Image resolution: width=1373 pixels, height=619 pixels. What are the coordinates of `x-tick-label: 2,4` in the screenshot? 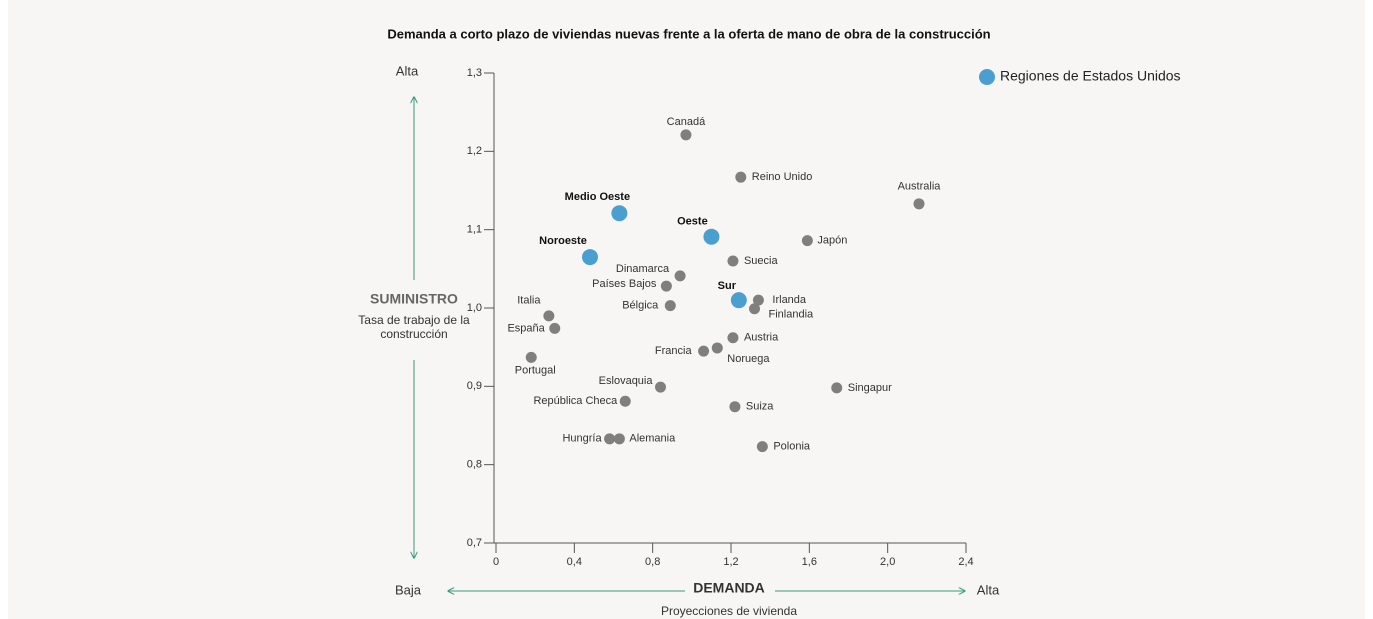 It's located at (965, 562).